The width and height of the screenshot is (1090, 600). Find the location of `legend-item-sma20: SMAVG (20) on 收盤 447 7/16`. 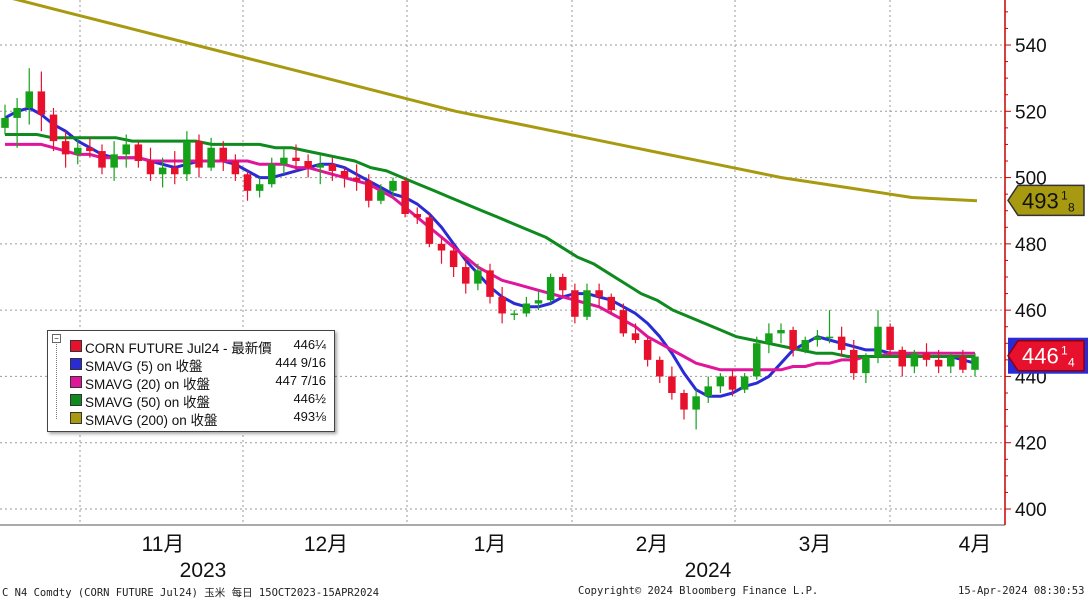

legend-item-sma20: SMAVG (20) on 收盤 447 7/16 is located at coordinates (200, 382).